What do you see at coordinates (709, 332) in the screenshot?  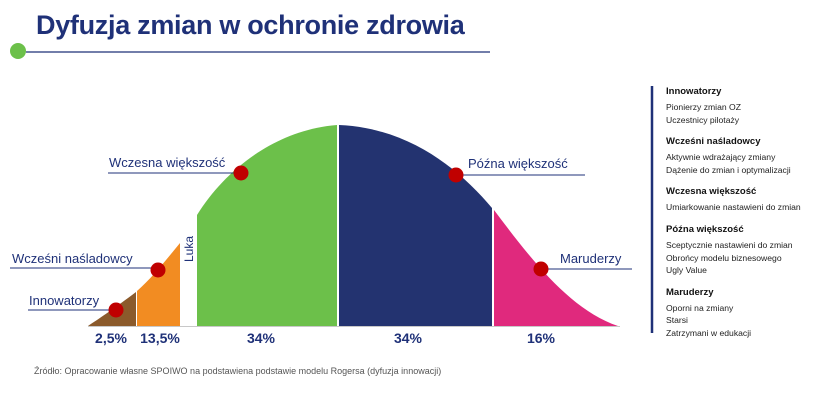 I see `legend-item: Zatrzymani w edukacji` at bounding box center [709, 332].